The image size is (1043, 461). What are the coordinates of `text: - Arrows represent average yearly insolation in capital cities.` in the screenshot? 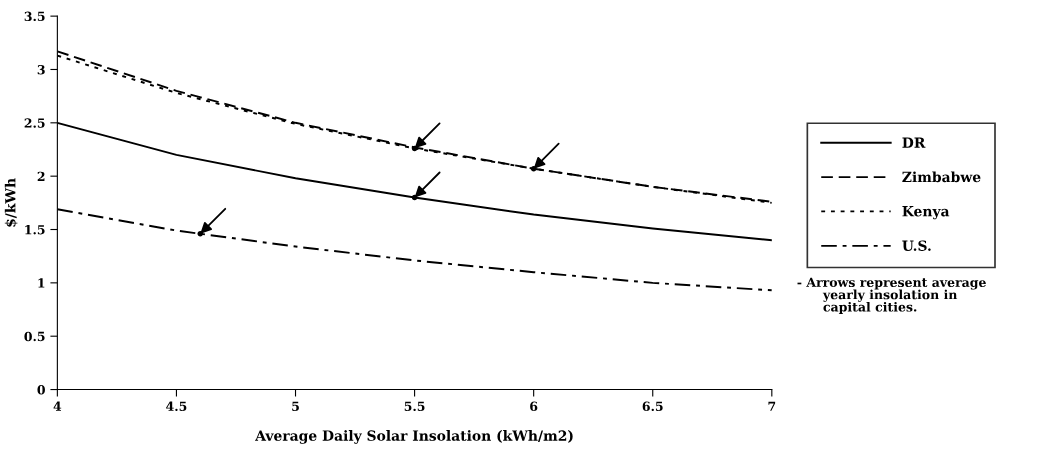 It's located at (891, 295).